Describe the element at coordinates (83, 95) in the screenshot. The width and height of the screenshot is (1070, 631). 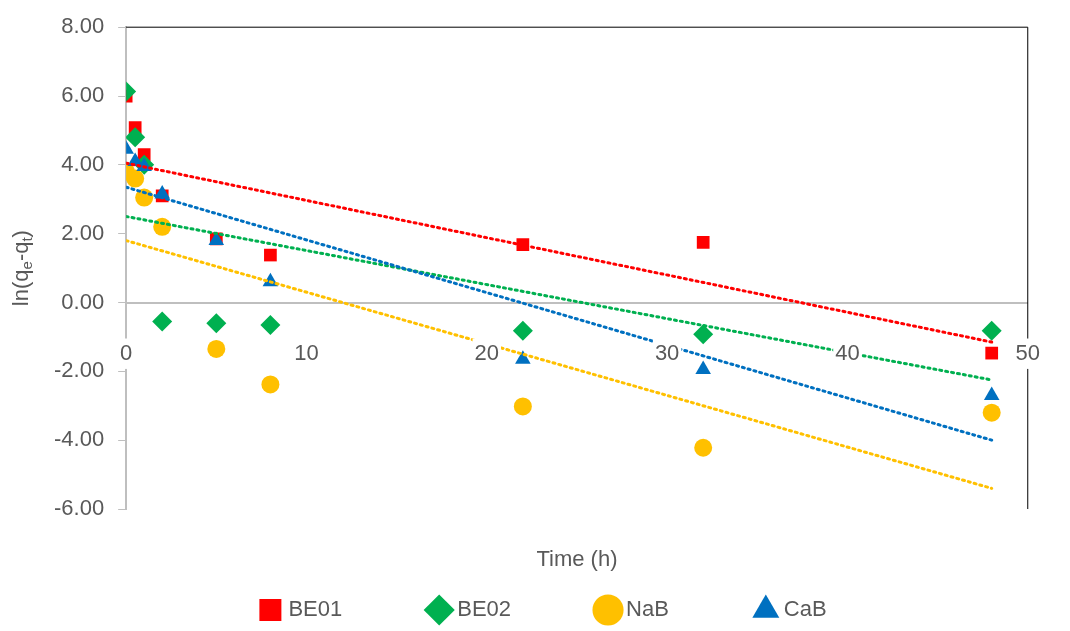
I see `y-tick-label: 6.00` at that location.